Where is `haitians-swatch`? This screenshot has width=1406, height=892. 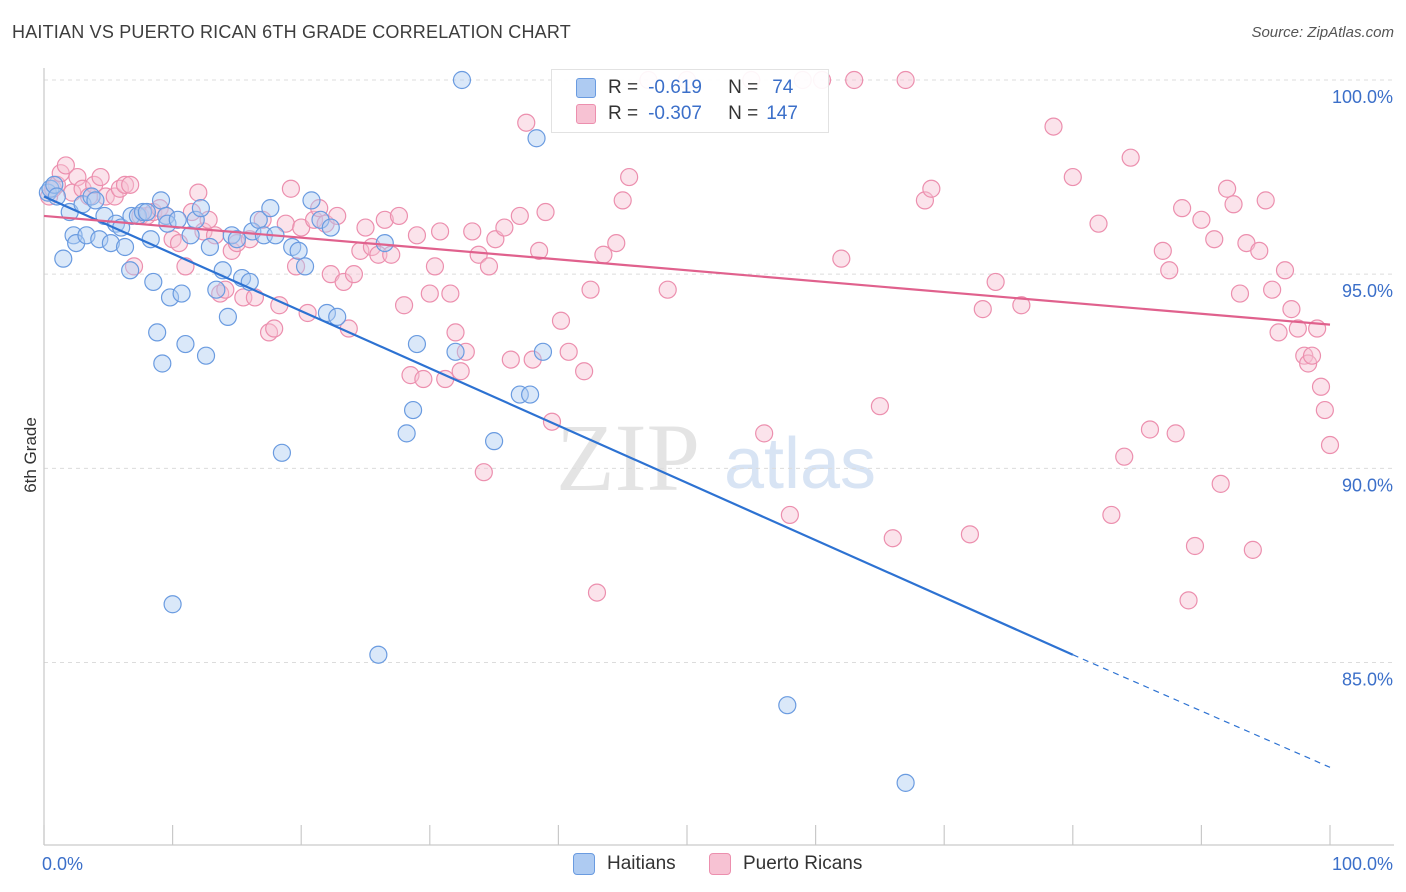 haitians-swatch is located at coordinates (586, 88).